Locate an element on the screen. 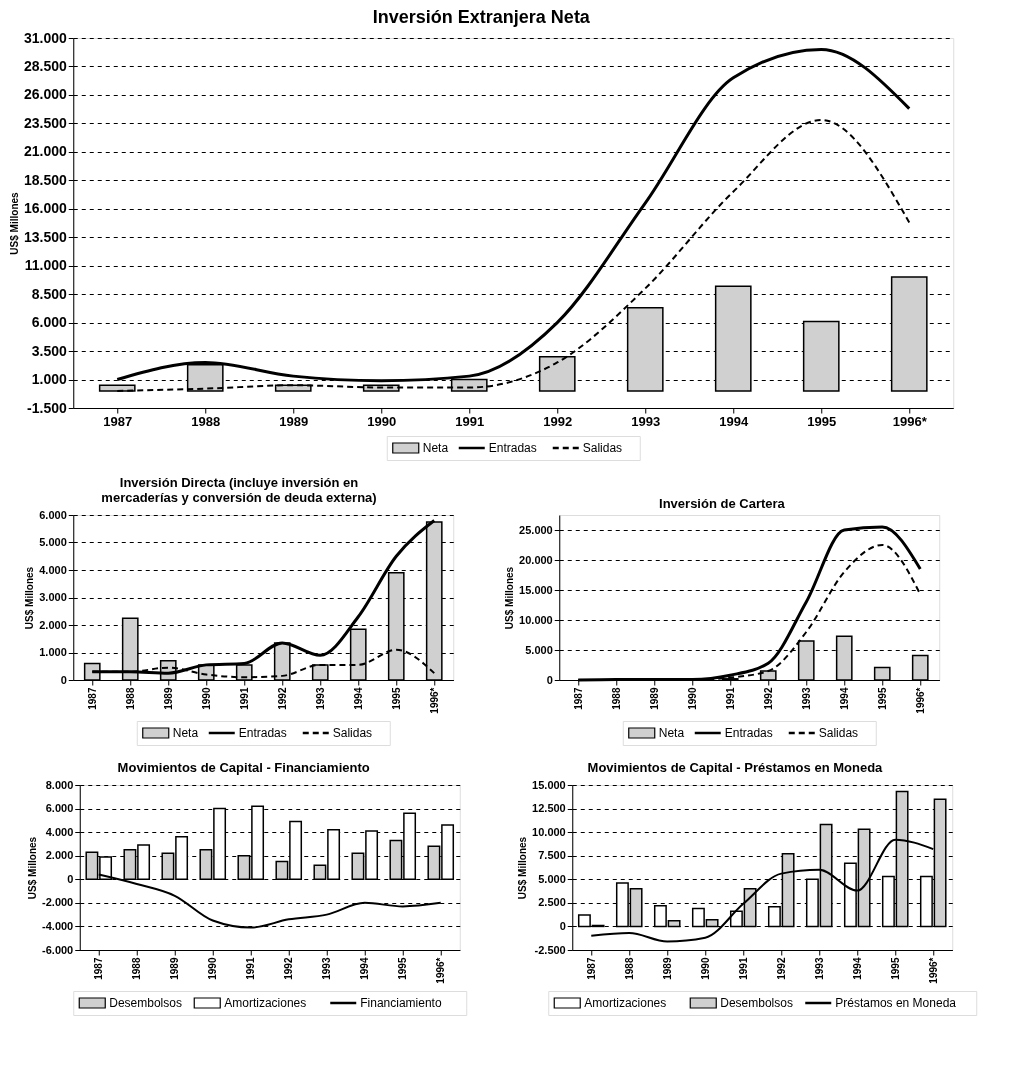  y-tick-label: -4.000 is located at coordinates (58, 925).